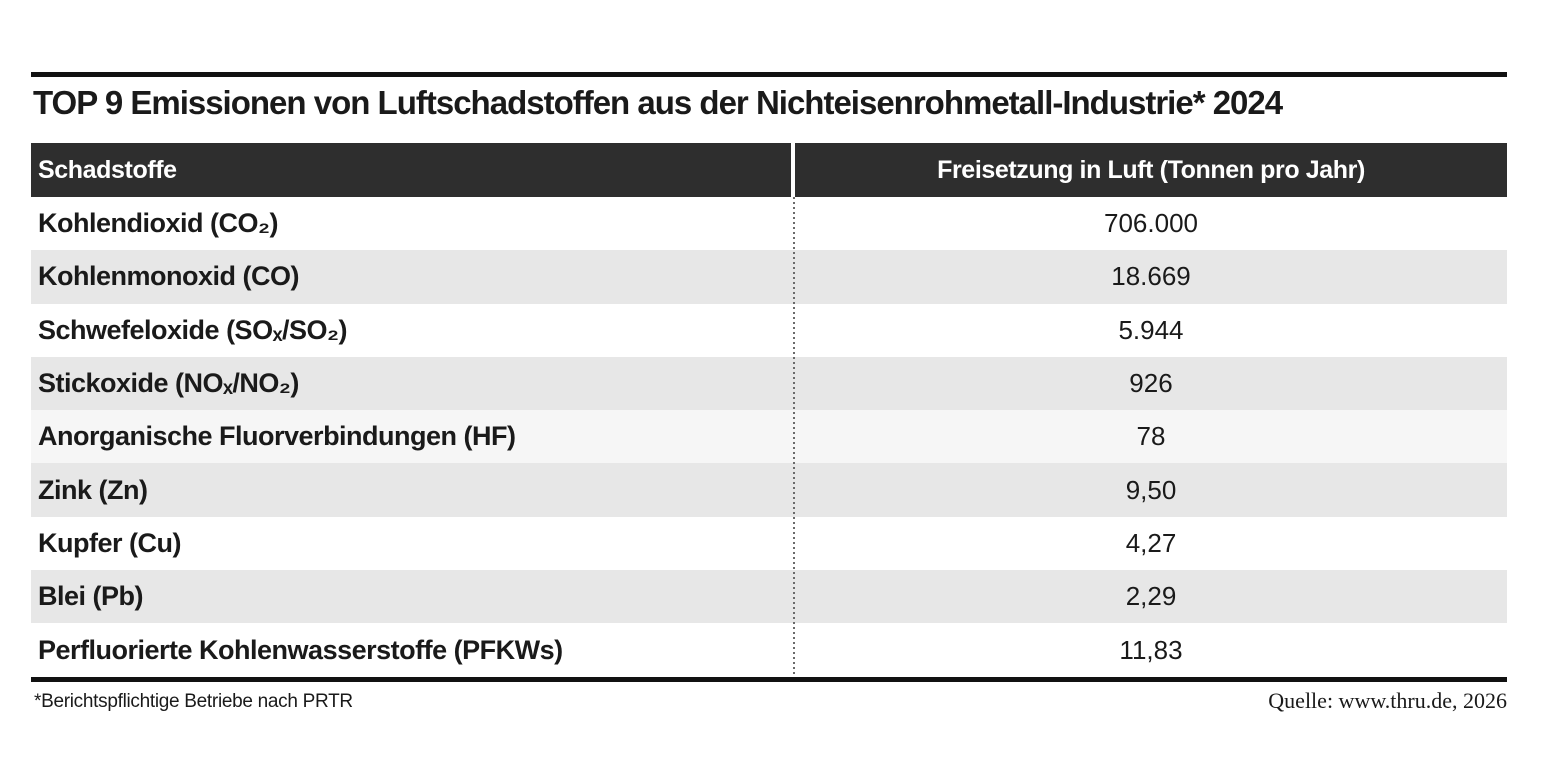 This screenshot has width=1545, height=775. Describe the element at coordinates (91, 596) in the screenshot. I see `pollutant-cell: Blei (Pb)` at that location.